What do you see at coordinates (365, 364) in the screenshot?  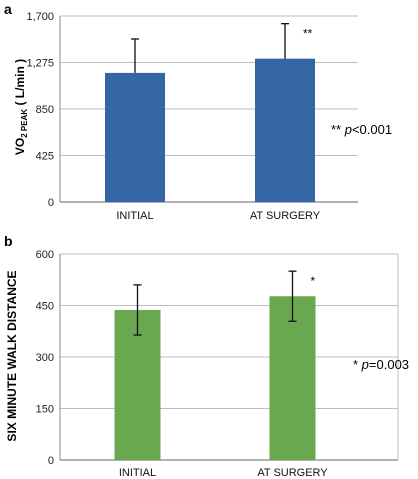 I see `panel-b-p-italic: p` at bounding box center [365, 364].